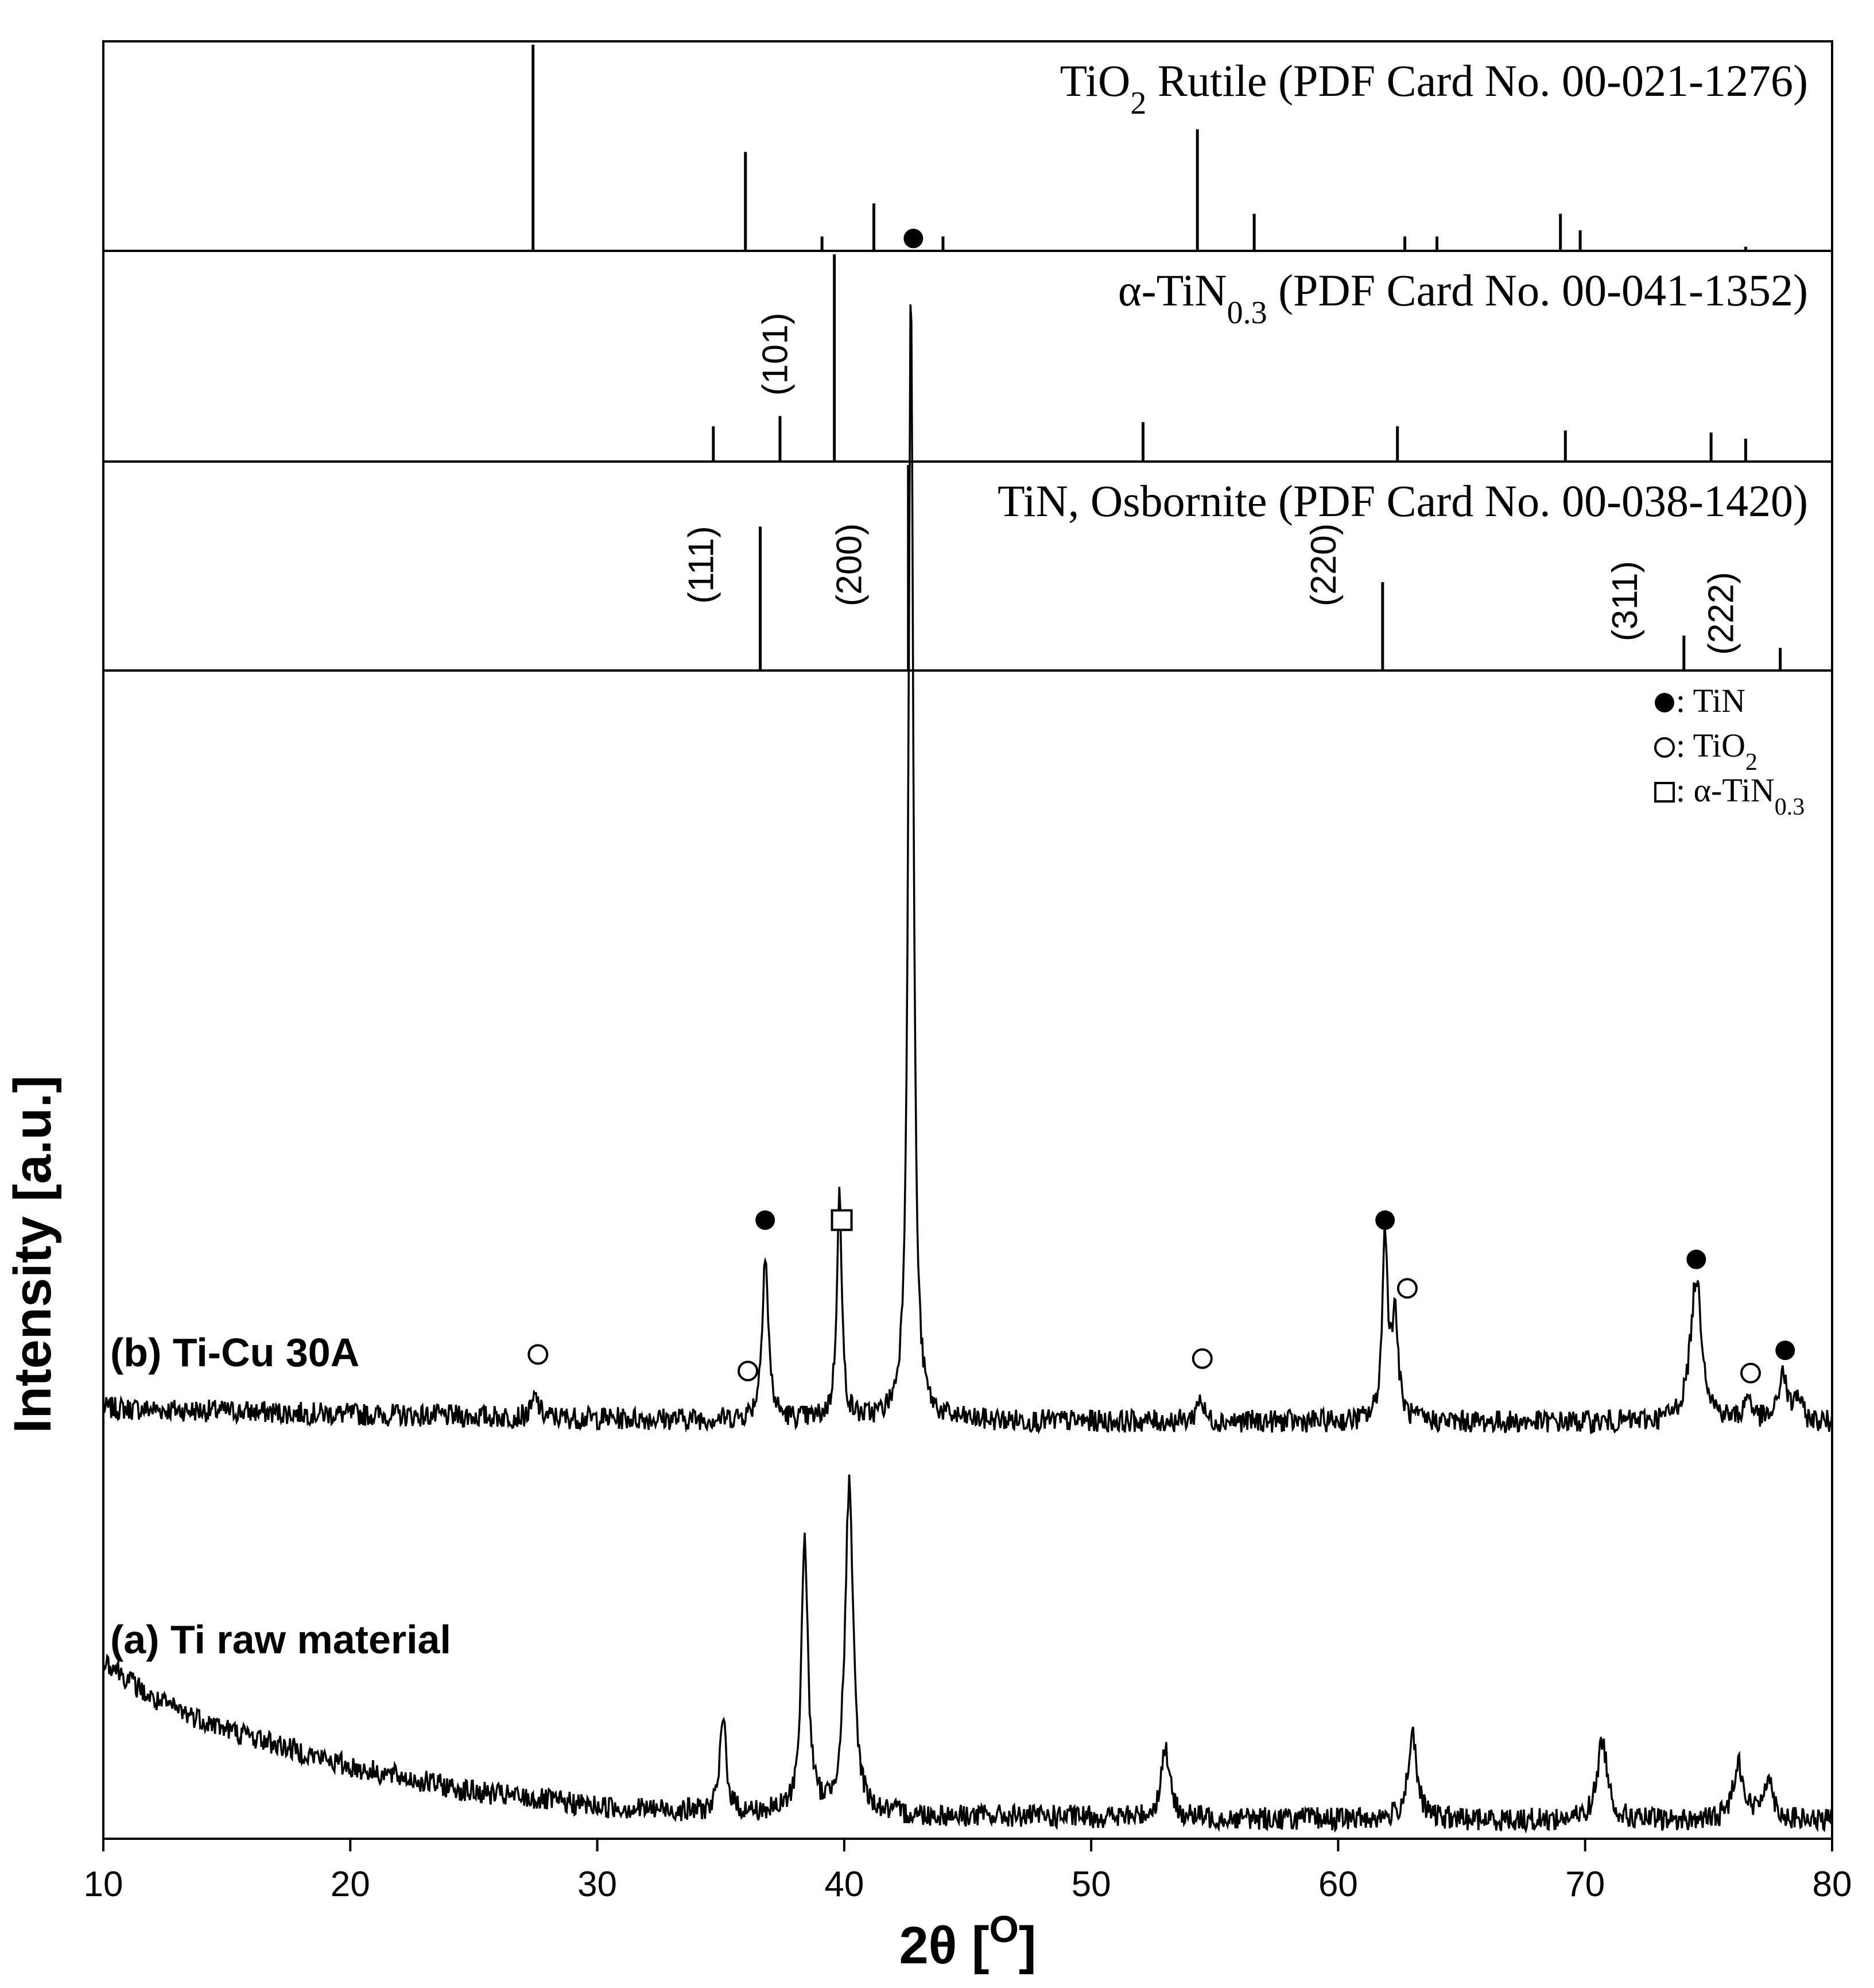 Image resolution: width=1874 pixels, height=1988 pixels. What do you see at coordinates (1477, 81) in the screenshot?
I see `reference-card-label-part: Rutile (PDF Card No. 00-021-1276)` at bounding box center [1477, 81].